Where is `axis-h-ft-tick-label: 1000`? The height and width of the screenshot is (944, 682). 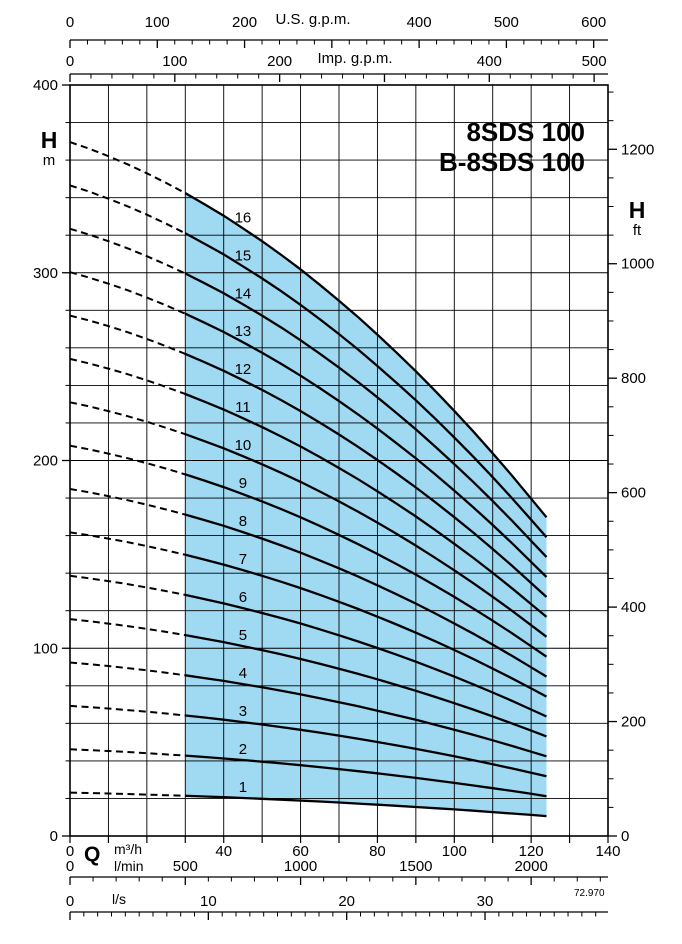 axis-h-ft-tick-label: 1000 is located at coordinates (637, 264).